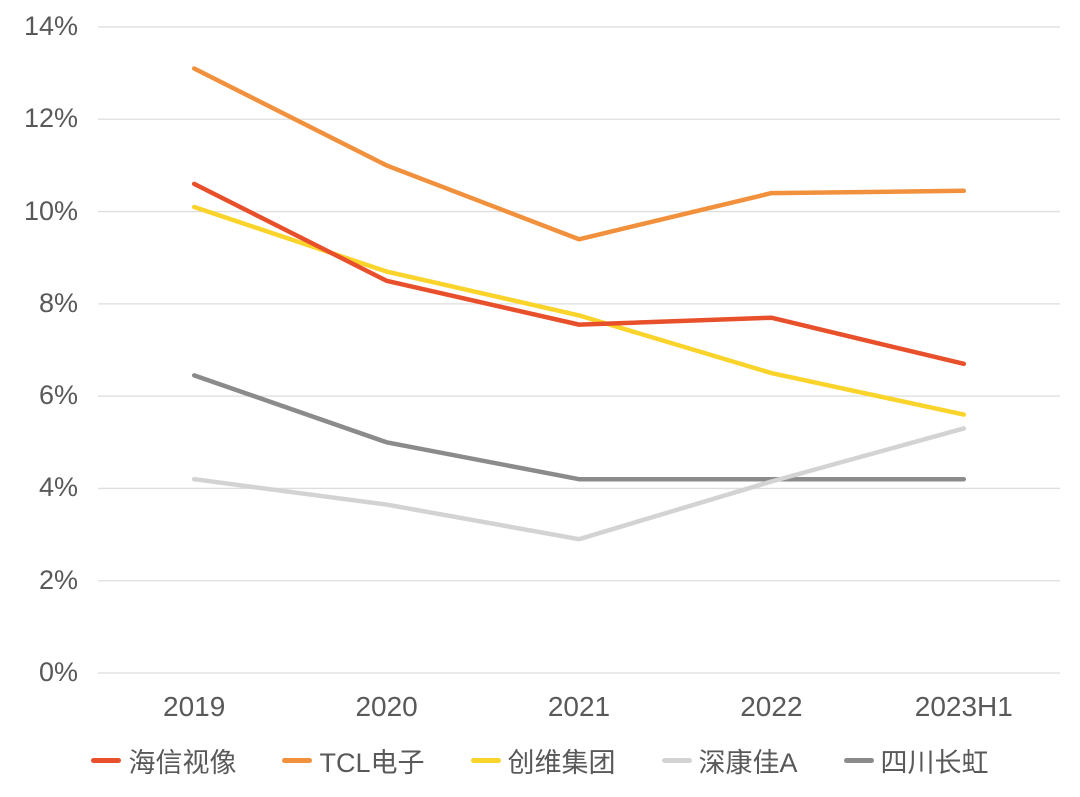 The width and height of the screenshot is (1080, 797). I want to click on x-axis-tick-label: 2022, so click(771, 706).